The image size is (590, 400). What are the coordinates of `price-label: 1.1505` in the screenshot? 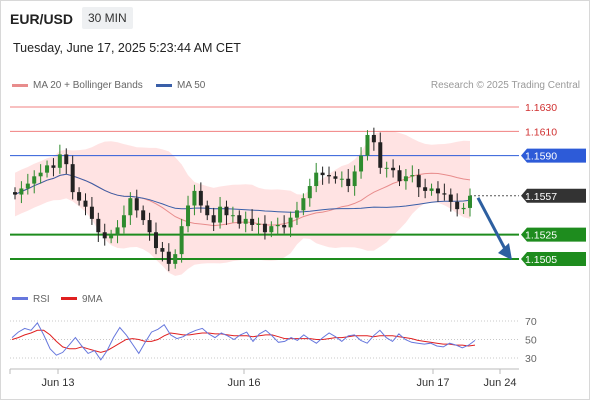 It's located at (541, 260).